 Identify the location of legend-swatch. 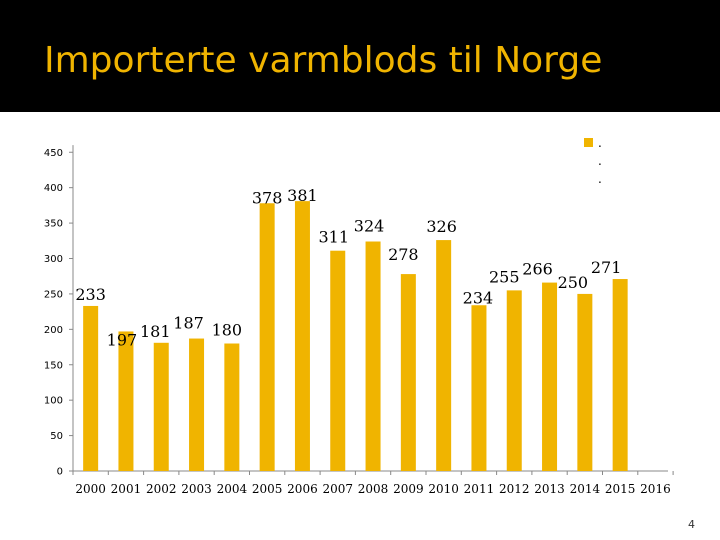
(588, 142).